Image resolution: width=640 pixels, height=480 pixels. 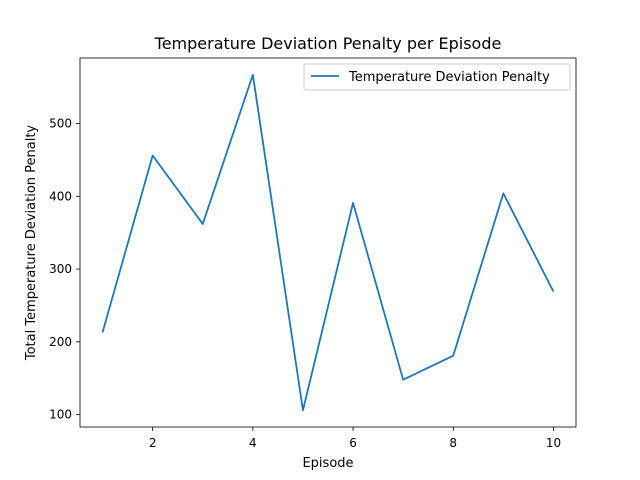 What do you see at coordinates (553, 443) in the screenshot?
I see `x-tick-label: 10` at bounding box center [553, 443].